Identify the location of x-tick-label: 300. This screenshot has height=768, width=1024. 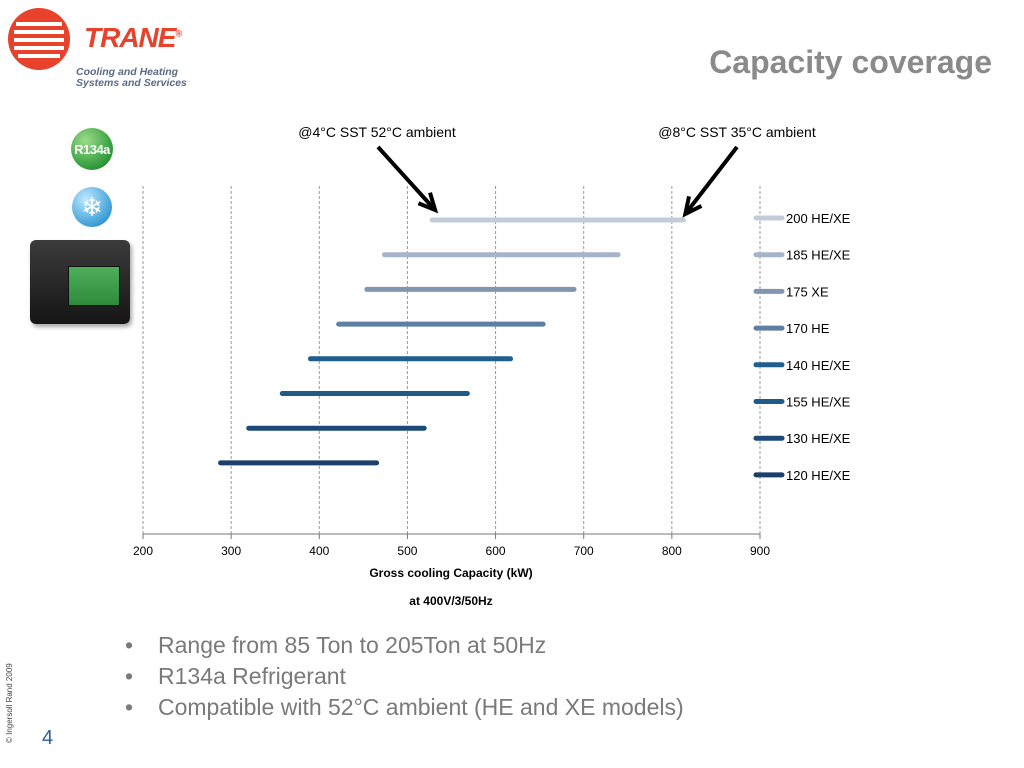
(231, 551).